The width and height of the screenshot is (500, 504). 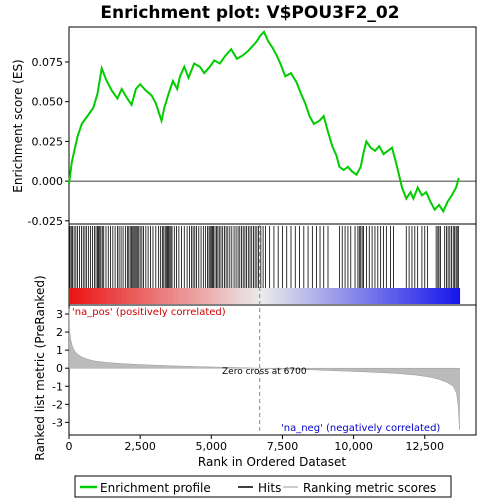 What do you see at coordinates (59, 350) in the screenshot?
I see `rank-y-tick-label: 1` at bounding box center [59, 350].